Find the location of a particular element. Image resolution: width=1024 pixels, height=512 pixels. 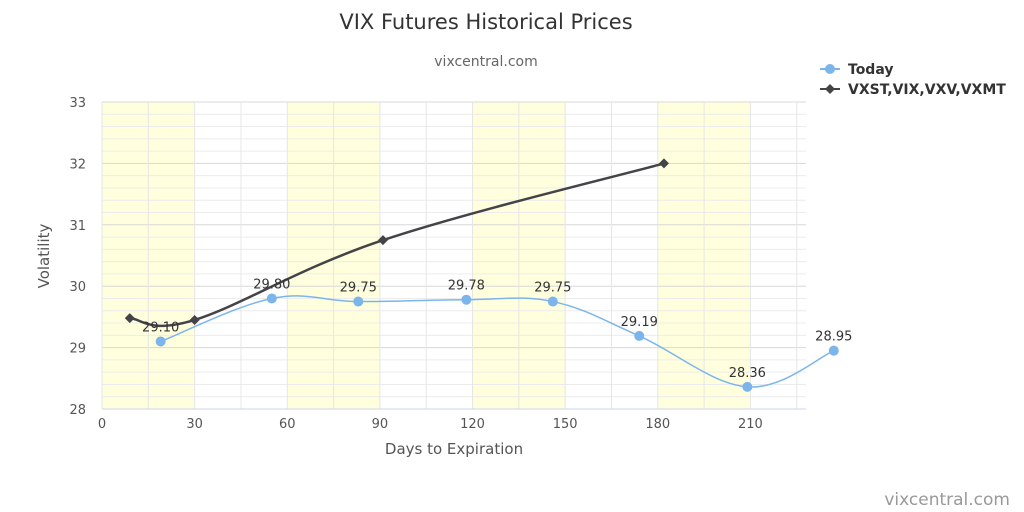

legend-item-term-structure: VXST,VIX,VXV,VXMT is located at coordinates (913, 90).